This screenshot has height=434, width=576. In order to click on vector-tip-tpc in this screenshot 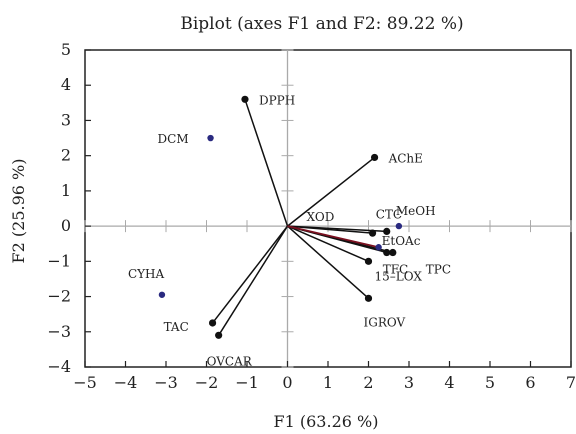, I will do `click(393, 252)`.